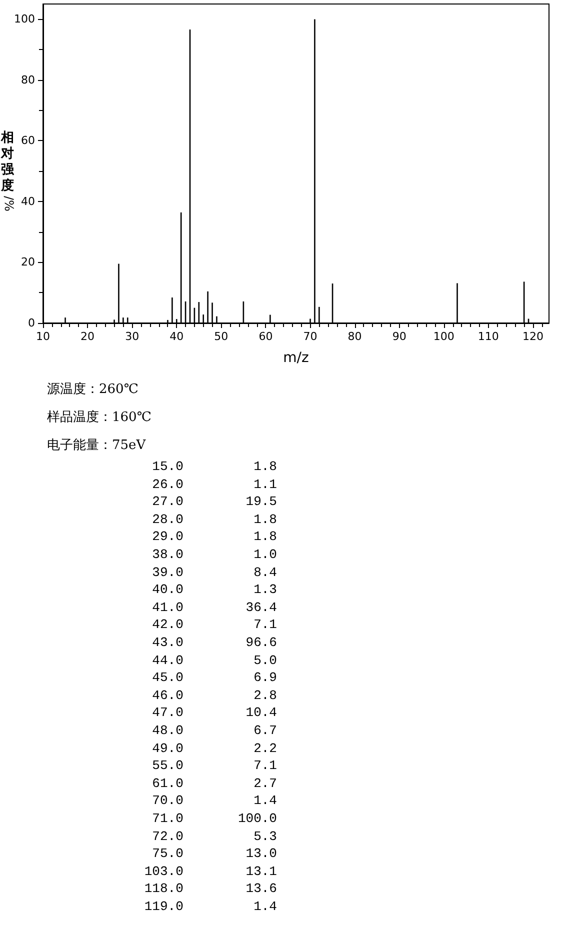  Describe the element at coordinates (210, 871) in the screenshot. I see `category-label: 103.0 13.1` at that location.